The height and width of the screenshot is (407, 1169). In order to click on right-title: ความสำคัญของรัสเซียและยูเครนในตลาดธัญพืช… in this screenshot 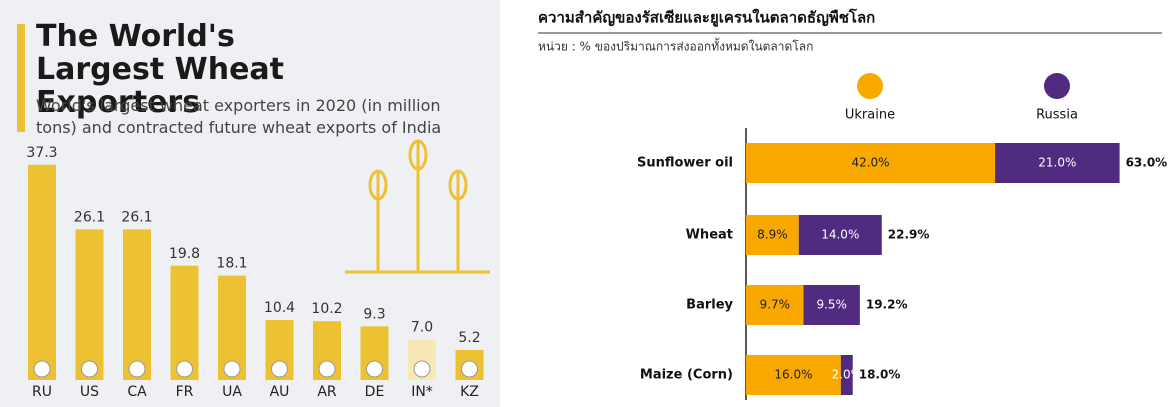, I will do `click(706, 18)`.